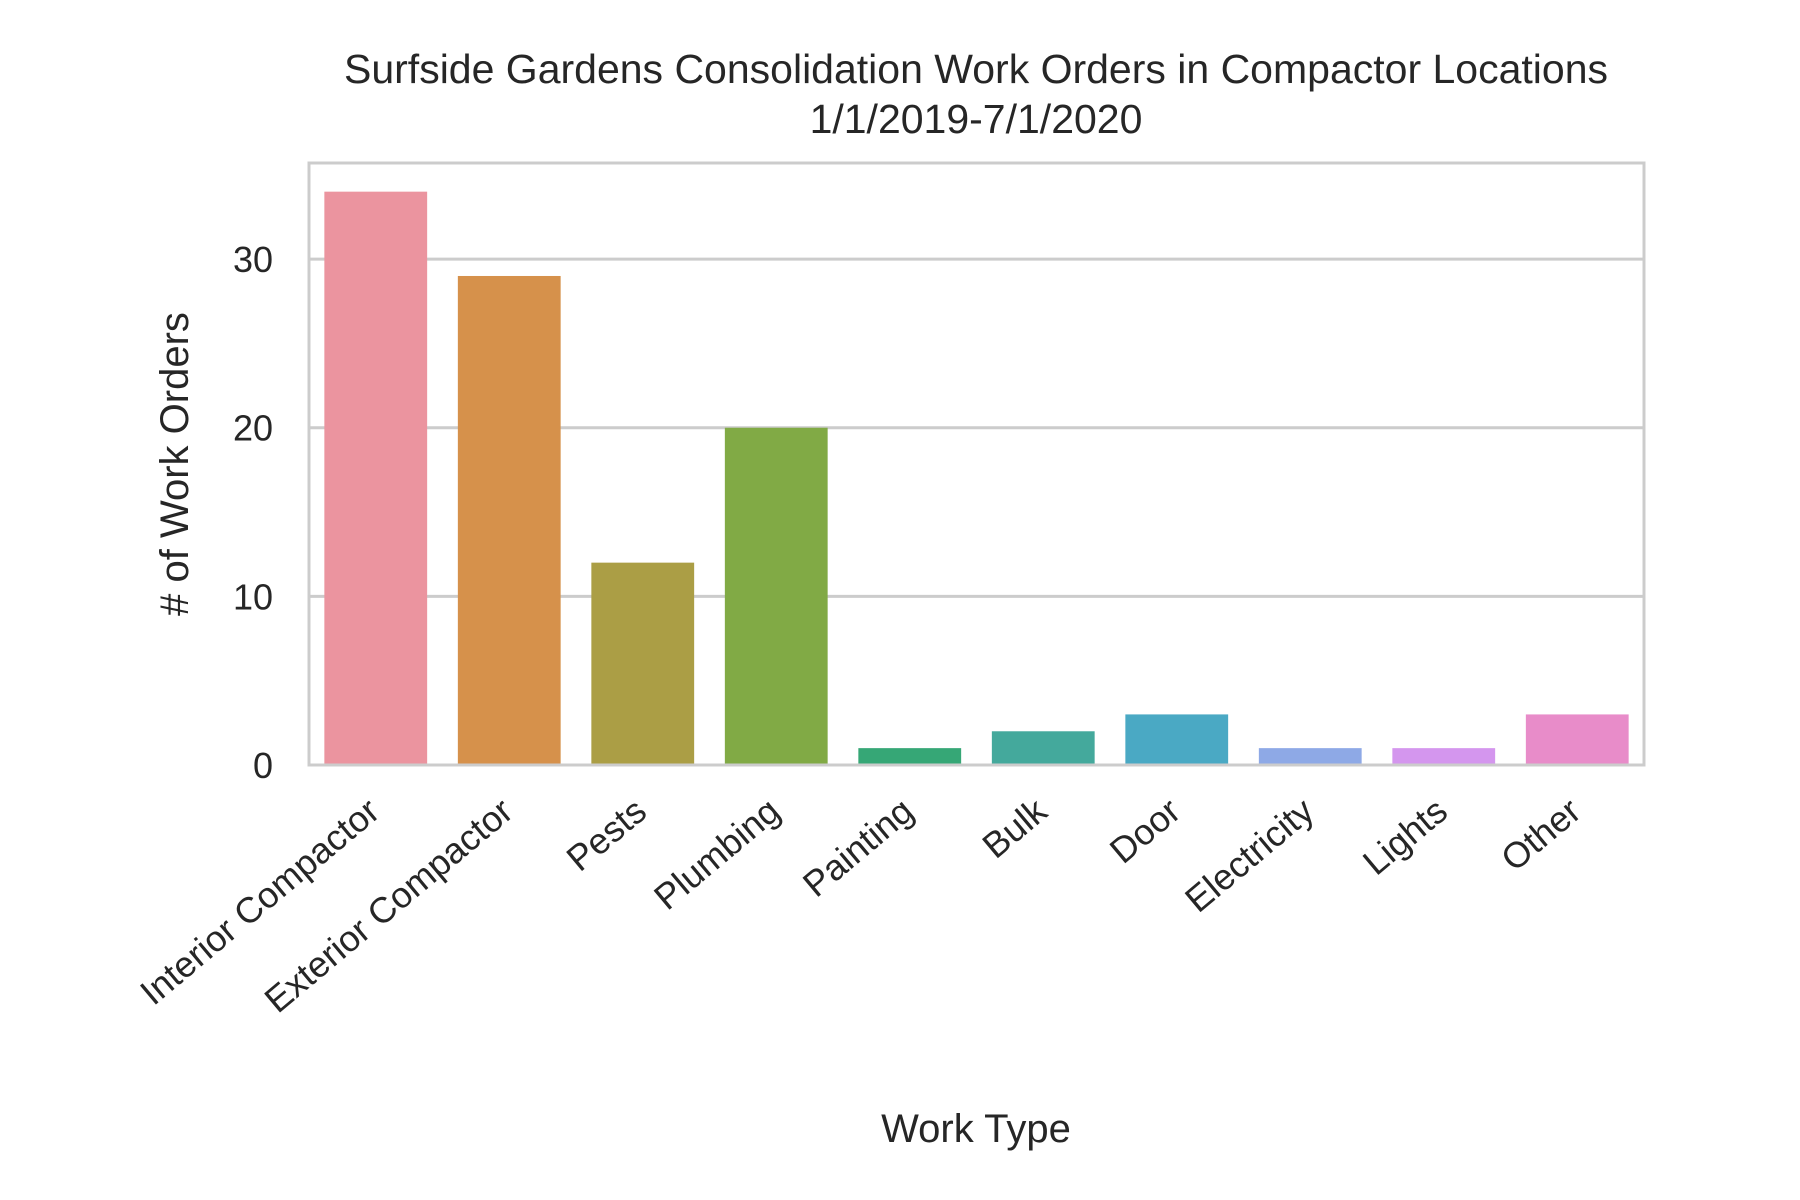  What do you see at coordinates (253, 512) in the screenshot?
I see `y-tick-labels: 0 10 20 30` at bounding box center [253, 512].